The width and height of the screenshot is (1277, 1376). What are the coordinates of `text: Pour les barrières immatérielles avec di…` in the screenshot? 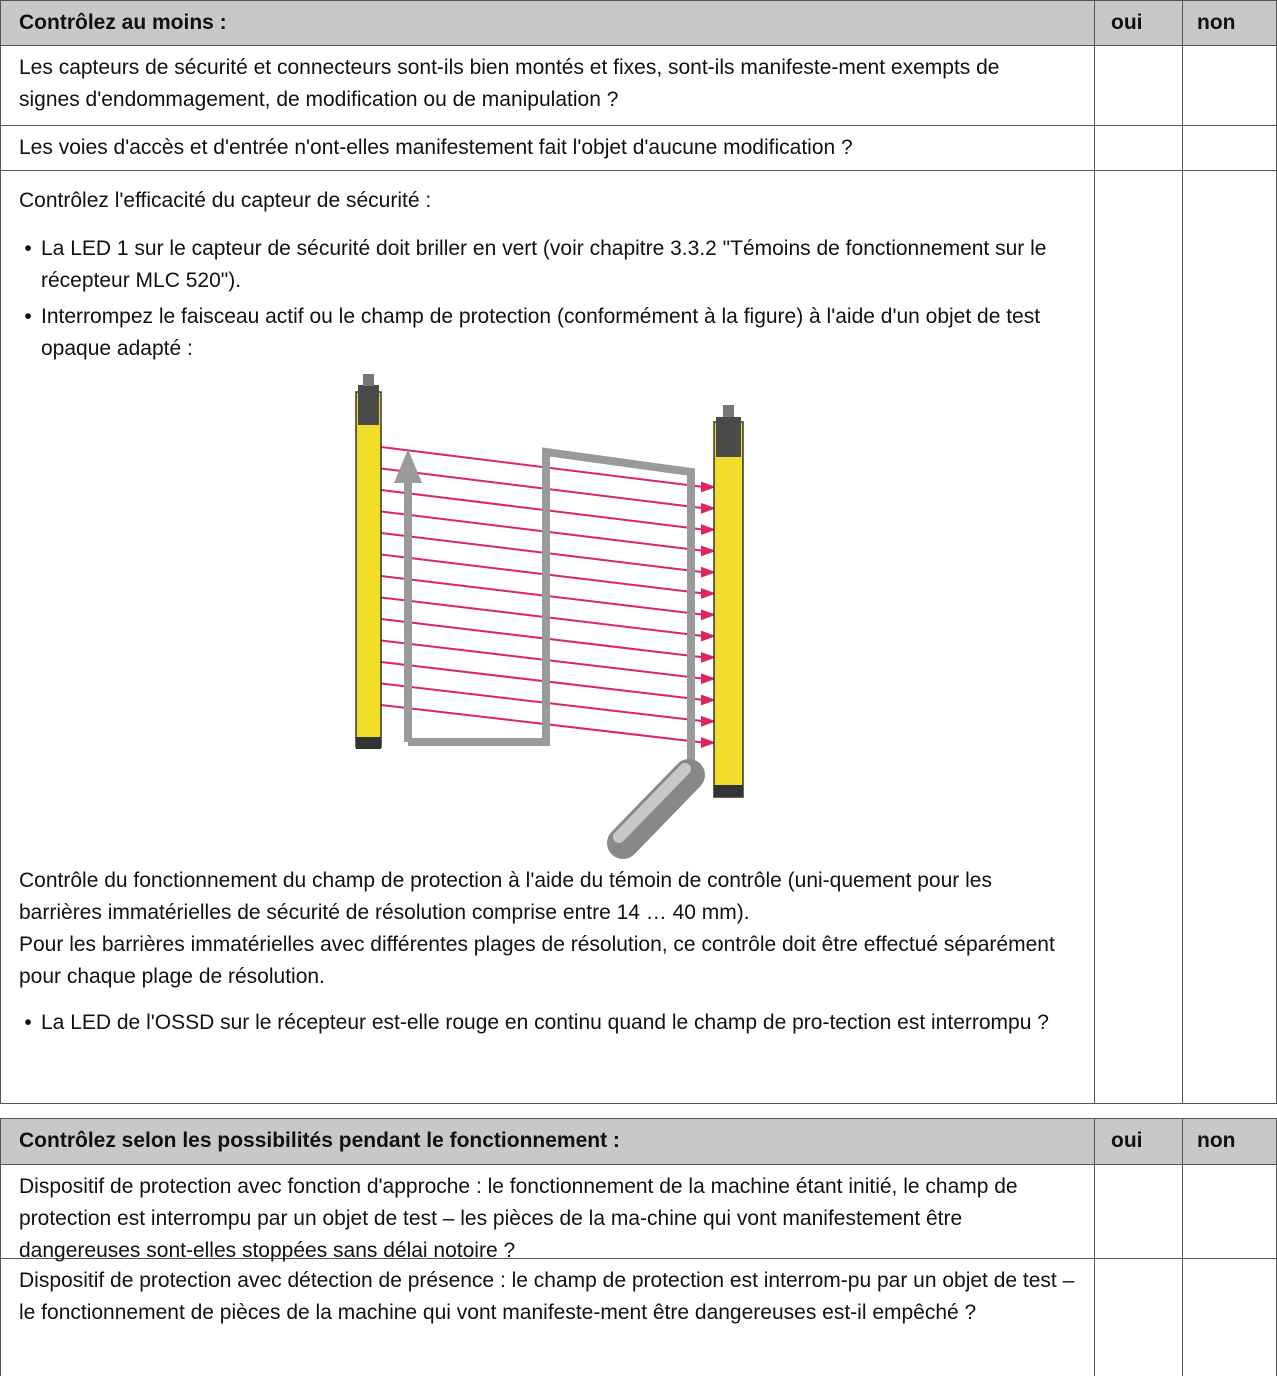 It's located at (537, 960).